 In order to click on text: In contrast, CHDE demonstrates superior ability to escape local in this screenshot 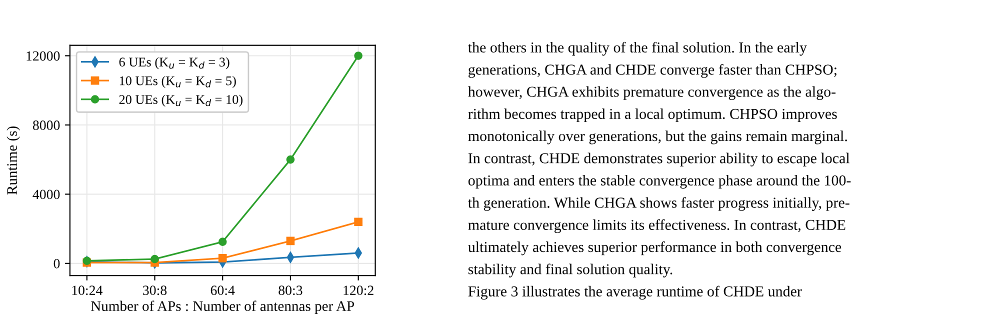, I will do `click(659, 159)`.